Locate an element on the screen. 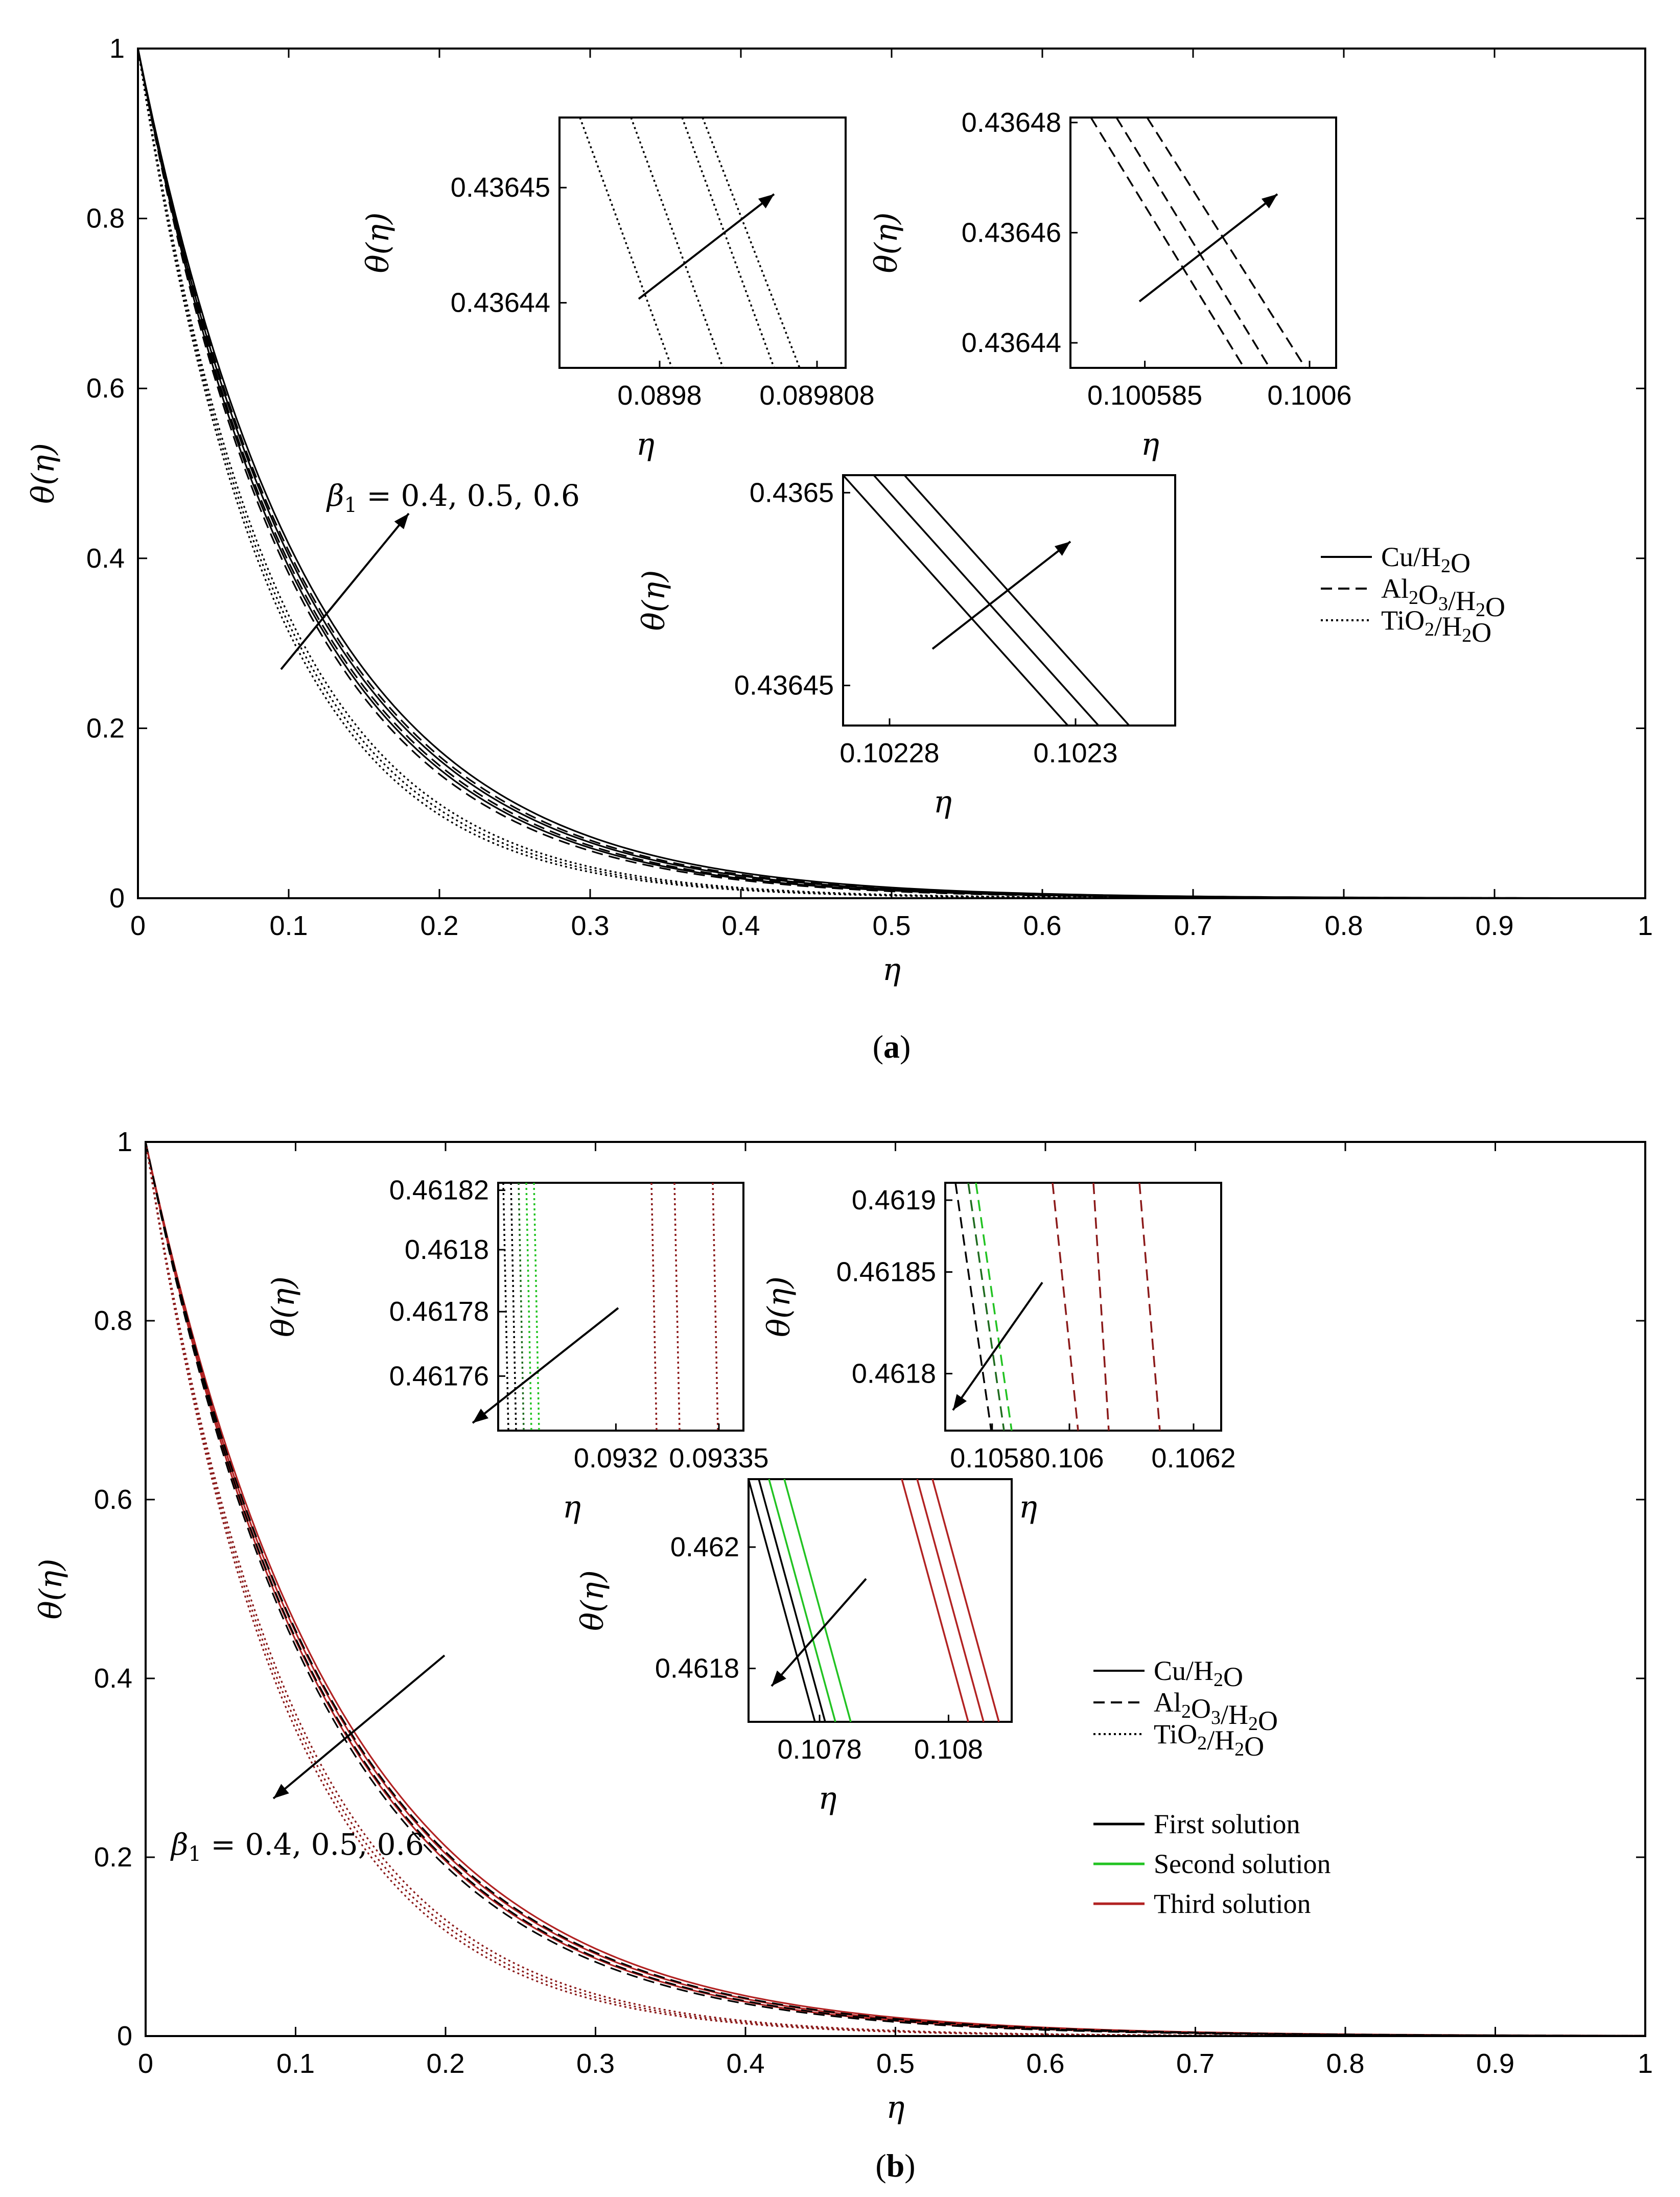 The height and width of the screenshot is (2197, 1680). x-axis-label: η is located at coordinates (895, 2107).